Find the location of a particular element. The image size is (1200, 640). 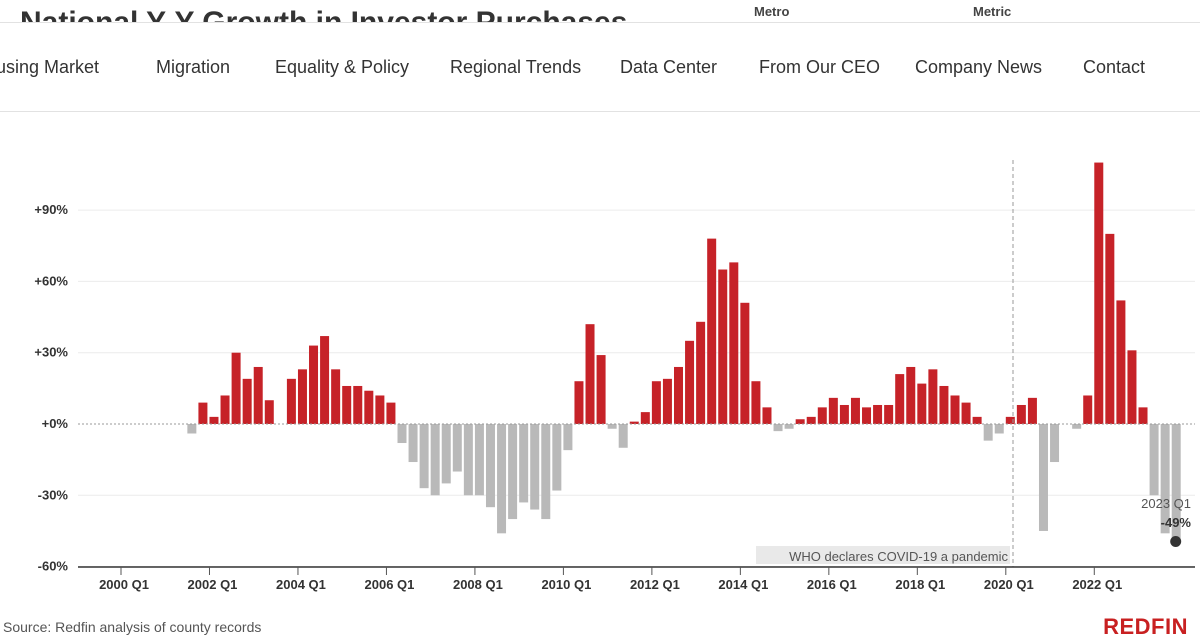

y-tick-label: +30% is located at coordinates (51, 352).